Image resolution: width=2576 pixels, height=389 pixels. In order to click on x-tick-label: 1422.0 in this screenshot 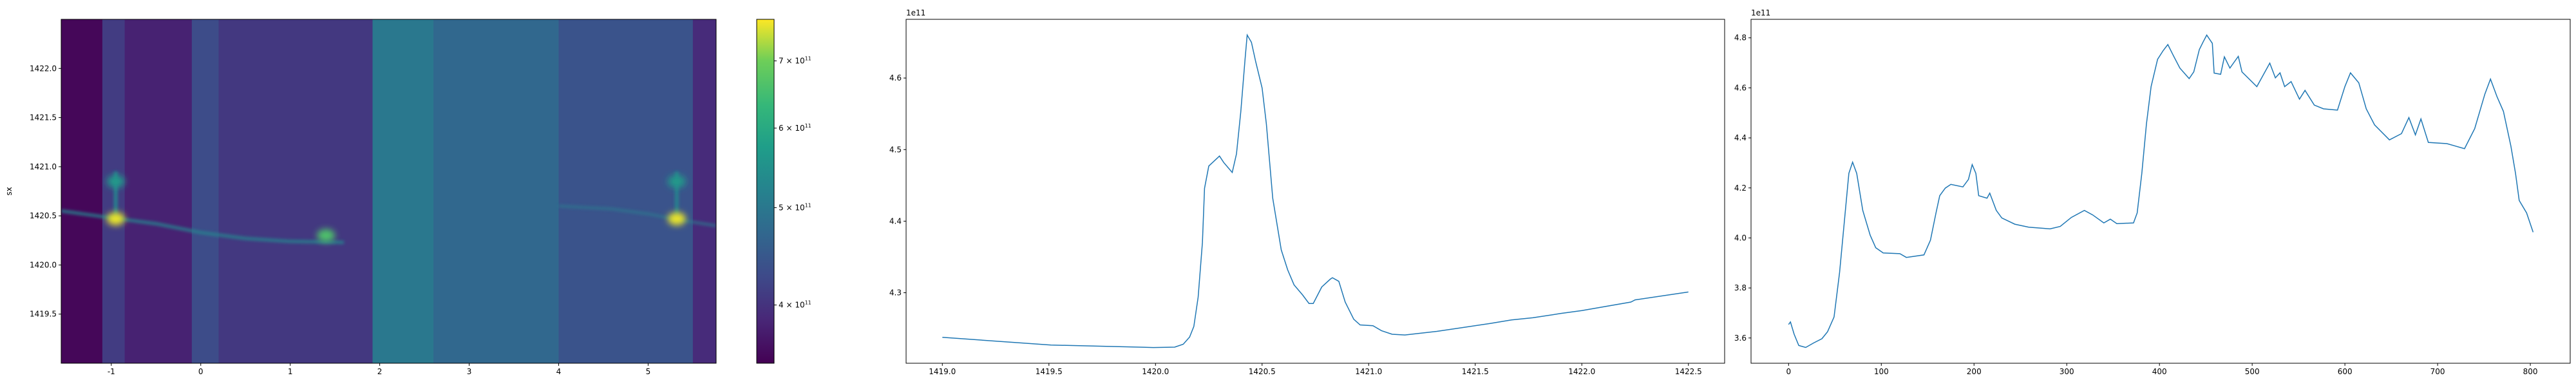, I will do `click(1581, 371)`.